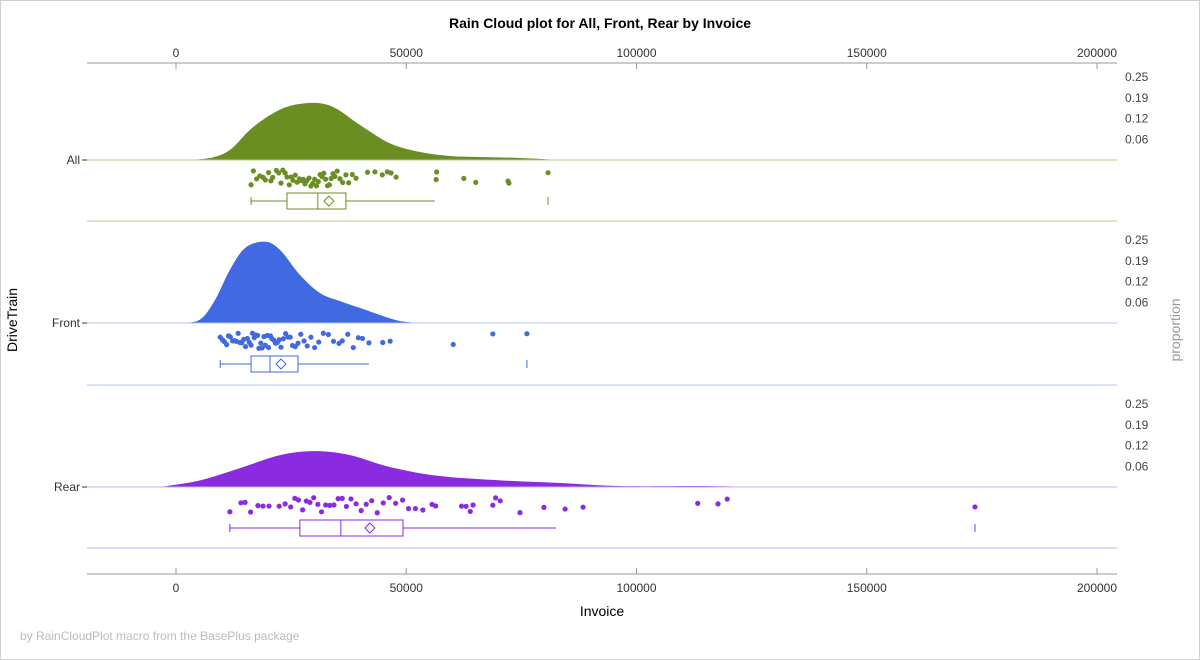  Describe the element at coordinates (351, 528) in the screenshot. I see `box-iqr` at that location.